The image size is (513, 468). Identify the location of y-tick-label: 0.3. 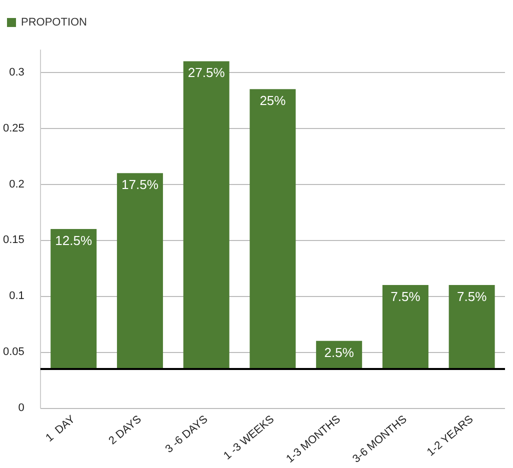
(16, 72).